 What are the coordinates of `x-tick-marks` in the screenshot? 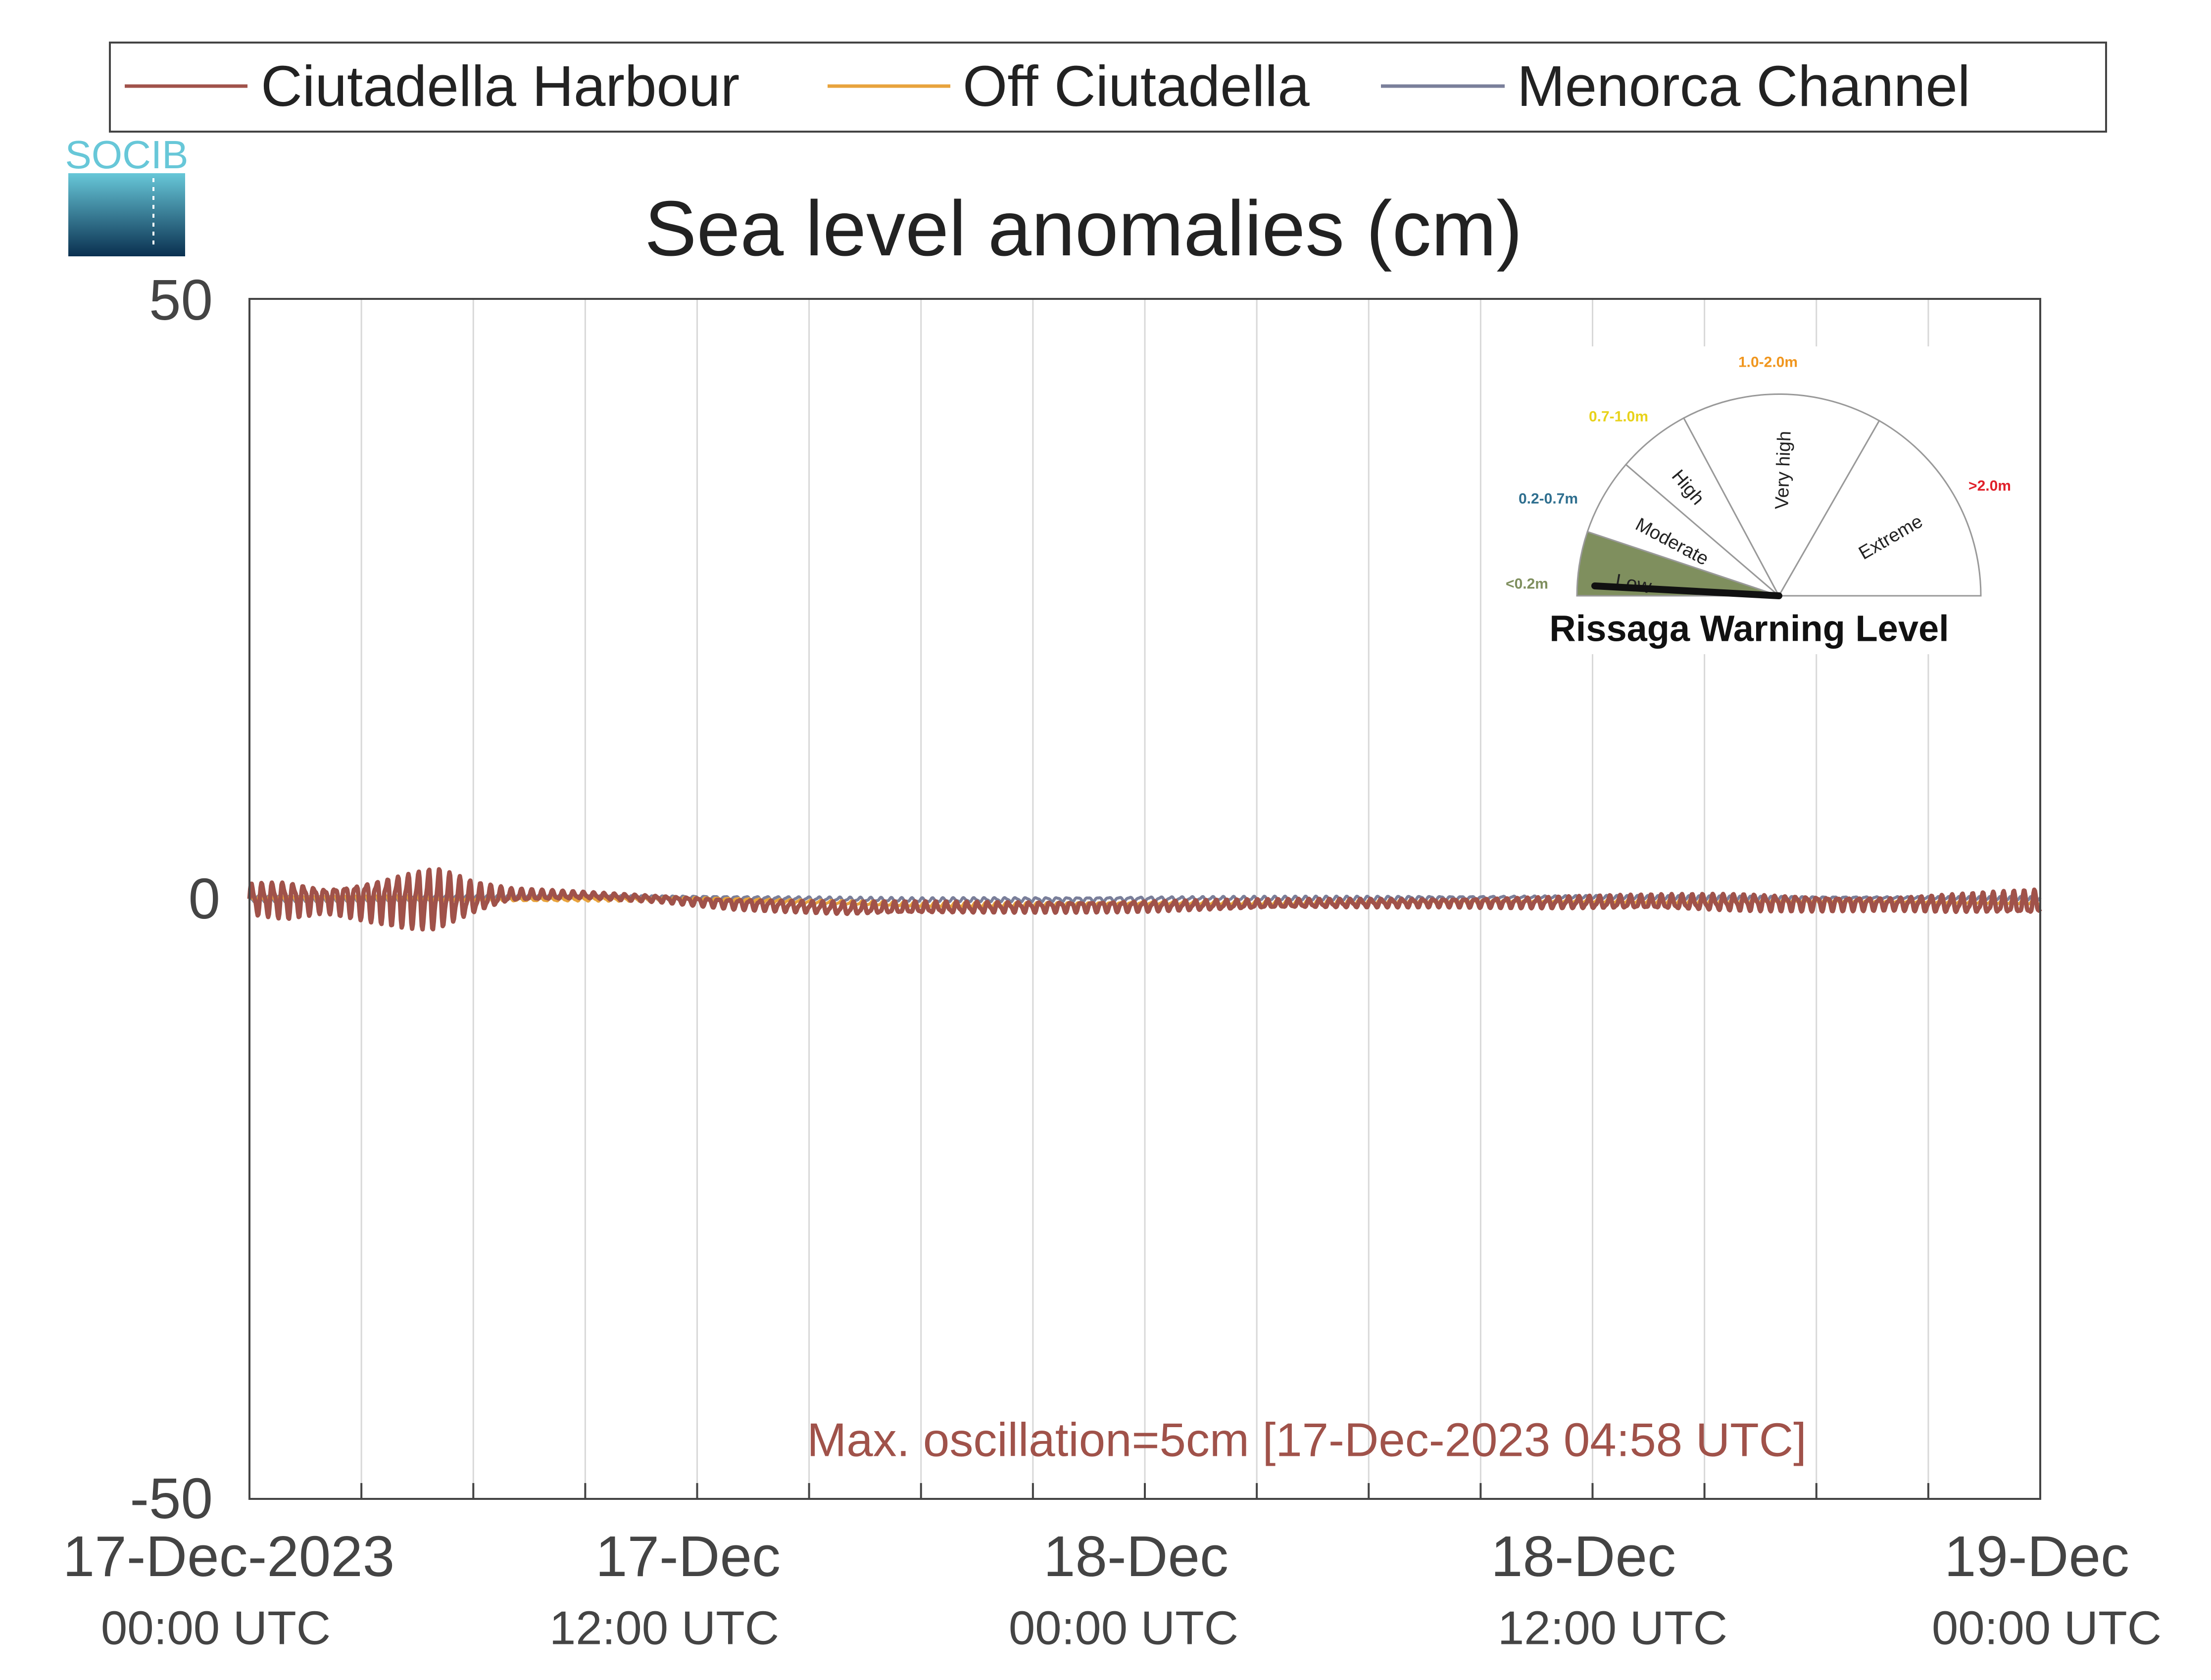 It's located at (1144, 1491).